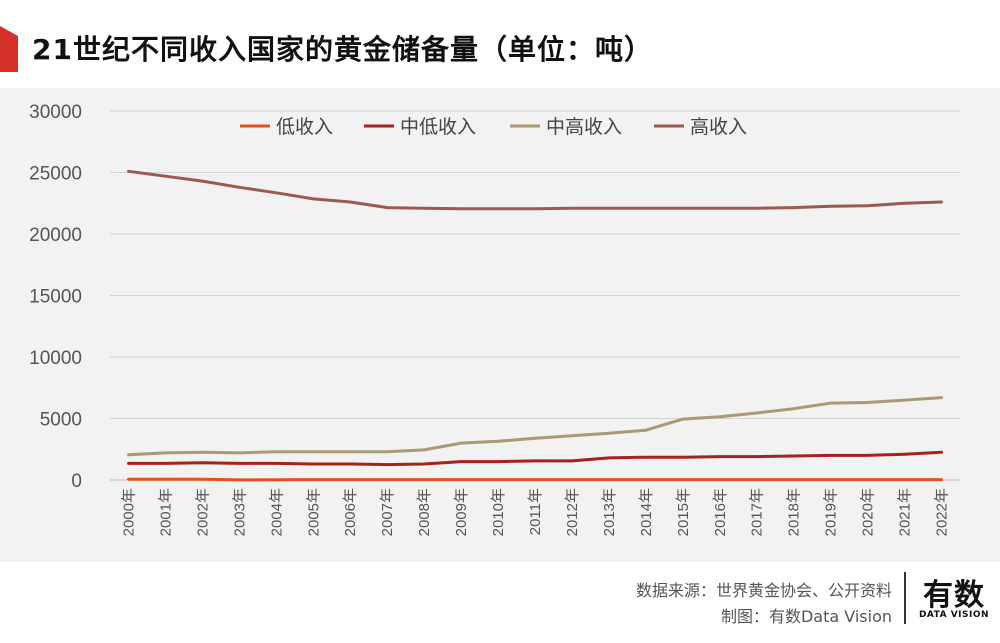  Describe the element at coordinates (165, 512) in the screenshot. I see `x-tick-label: 2001年` at that location.